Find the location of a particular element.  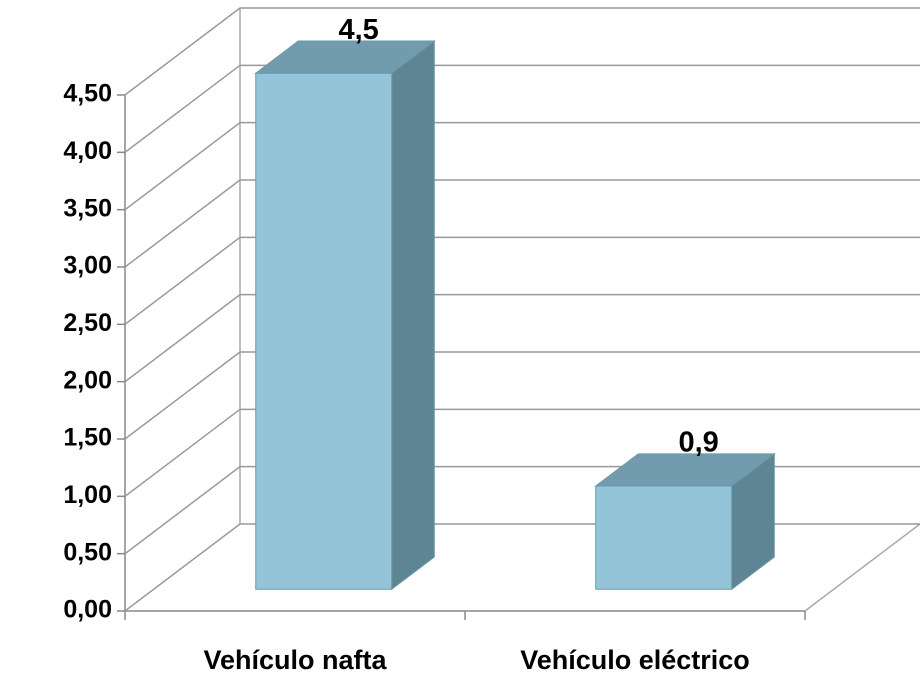

y-tick-label: 0,50 is located at coordinates (87, 552).